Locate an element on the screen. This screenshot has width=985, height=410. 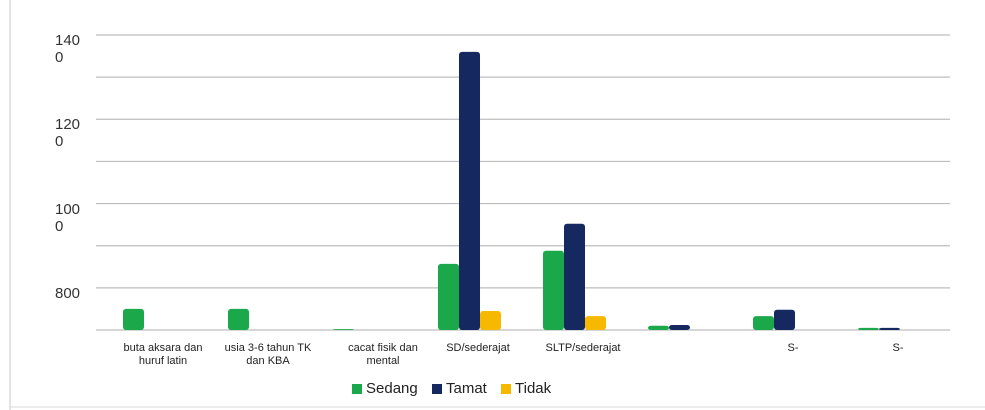
x-tick-label: cacat fisik dan mental is located at coordinates (383, 354).